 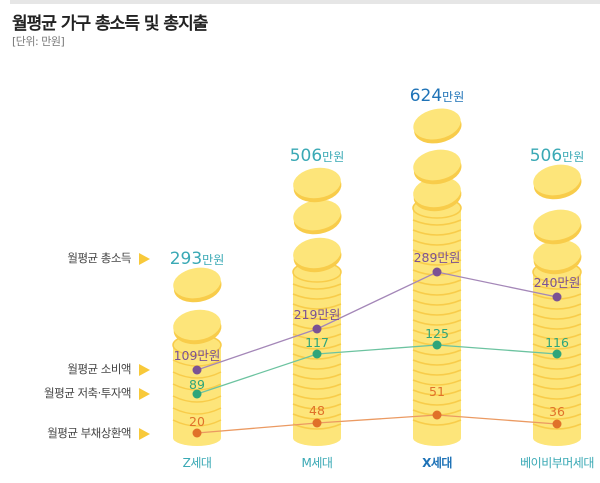 I want to click on chart-unit: [단위: 만원], so click(x=38, y=41).